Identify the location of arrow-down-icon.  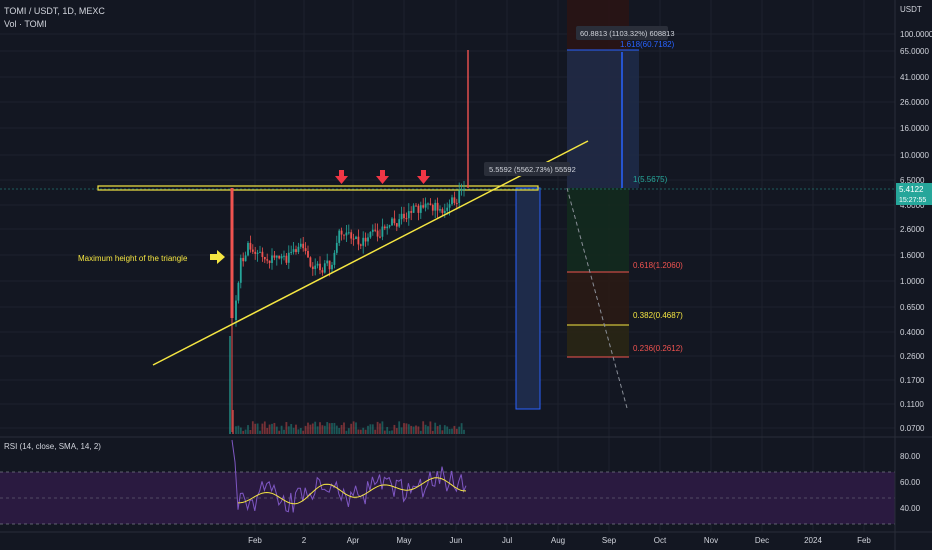
(423, 177).